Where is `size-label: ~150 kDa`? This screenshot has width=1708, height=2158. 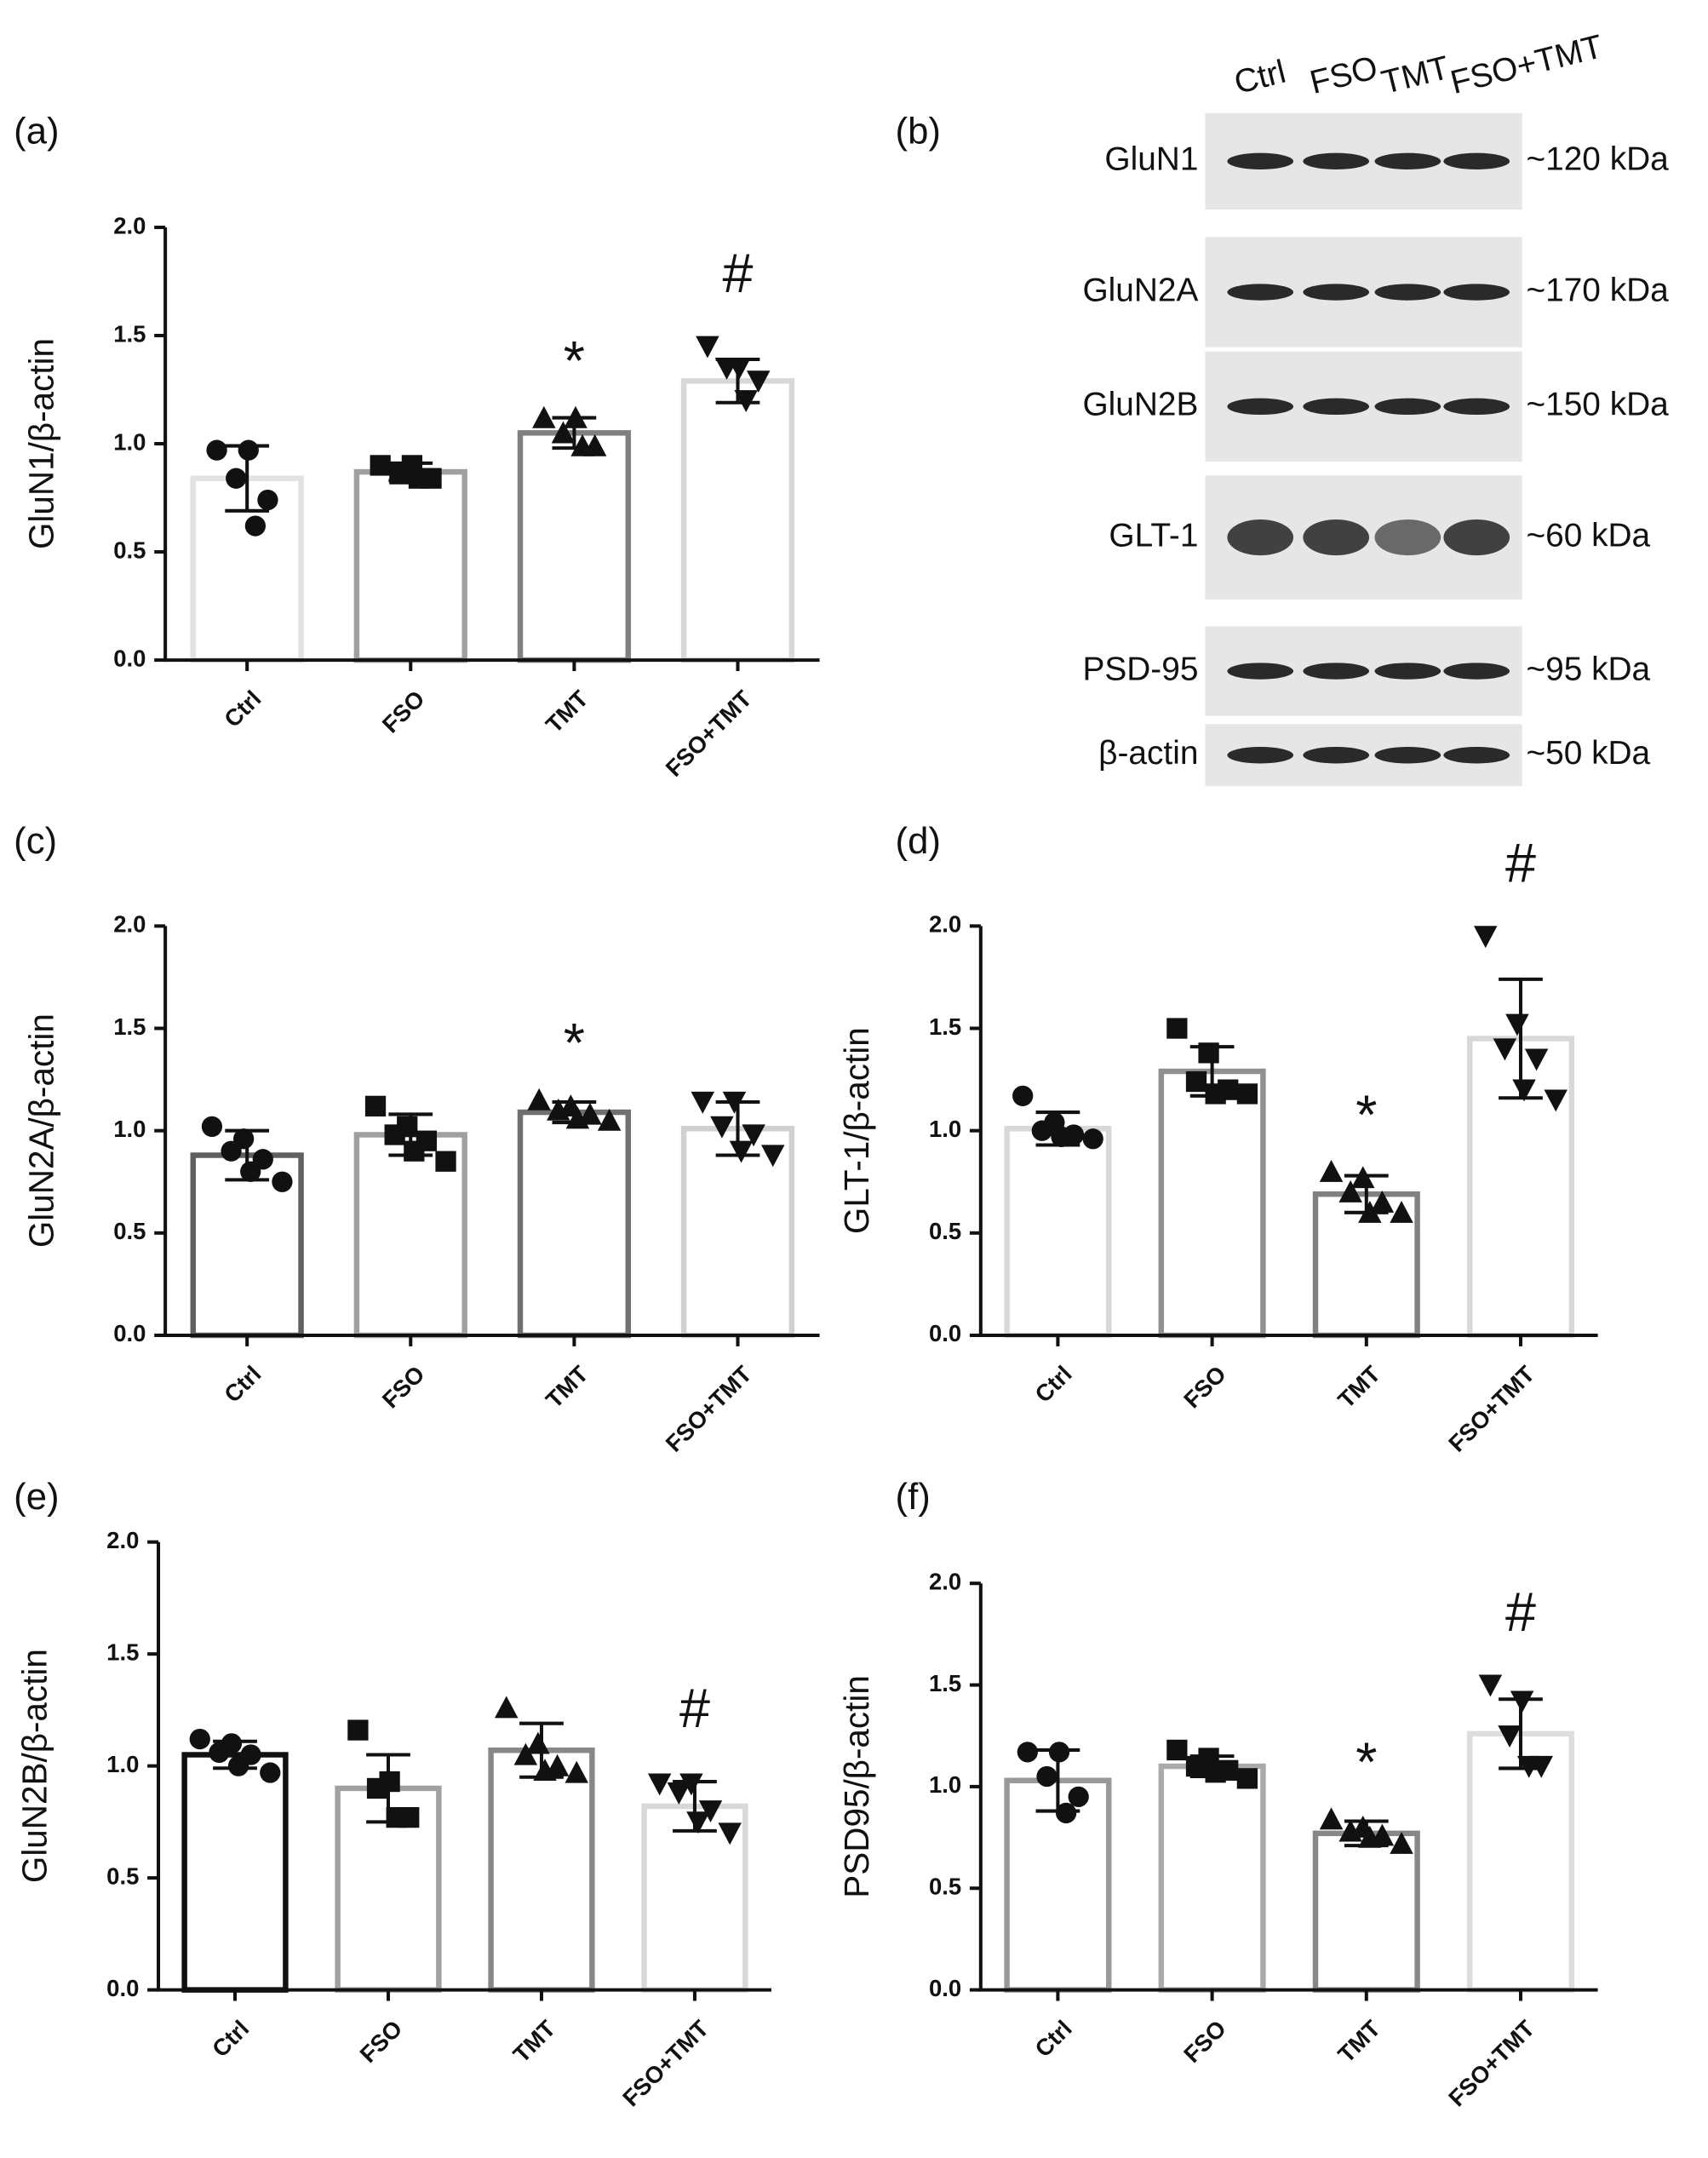 size-label: ~150 kDa is located at coordinates (1598, 405).